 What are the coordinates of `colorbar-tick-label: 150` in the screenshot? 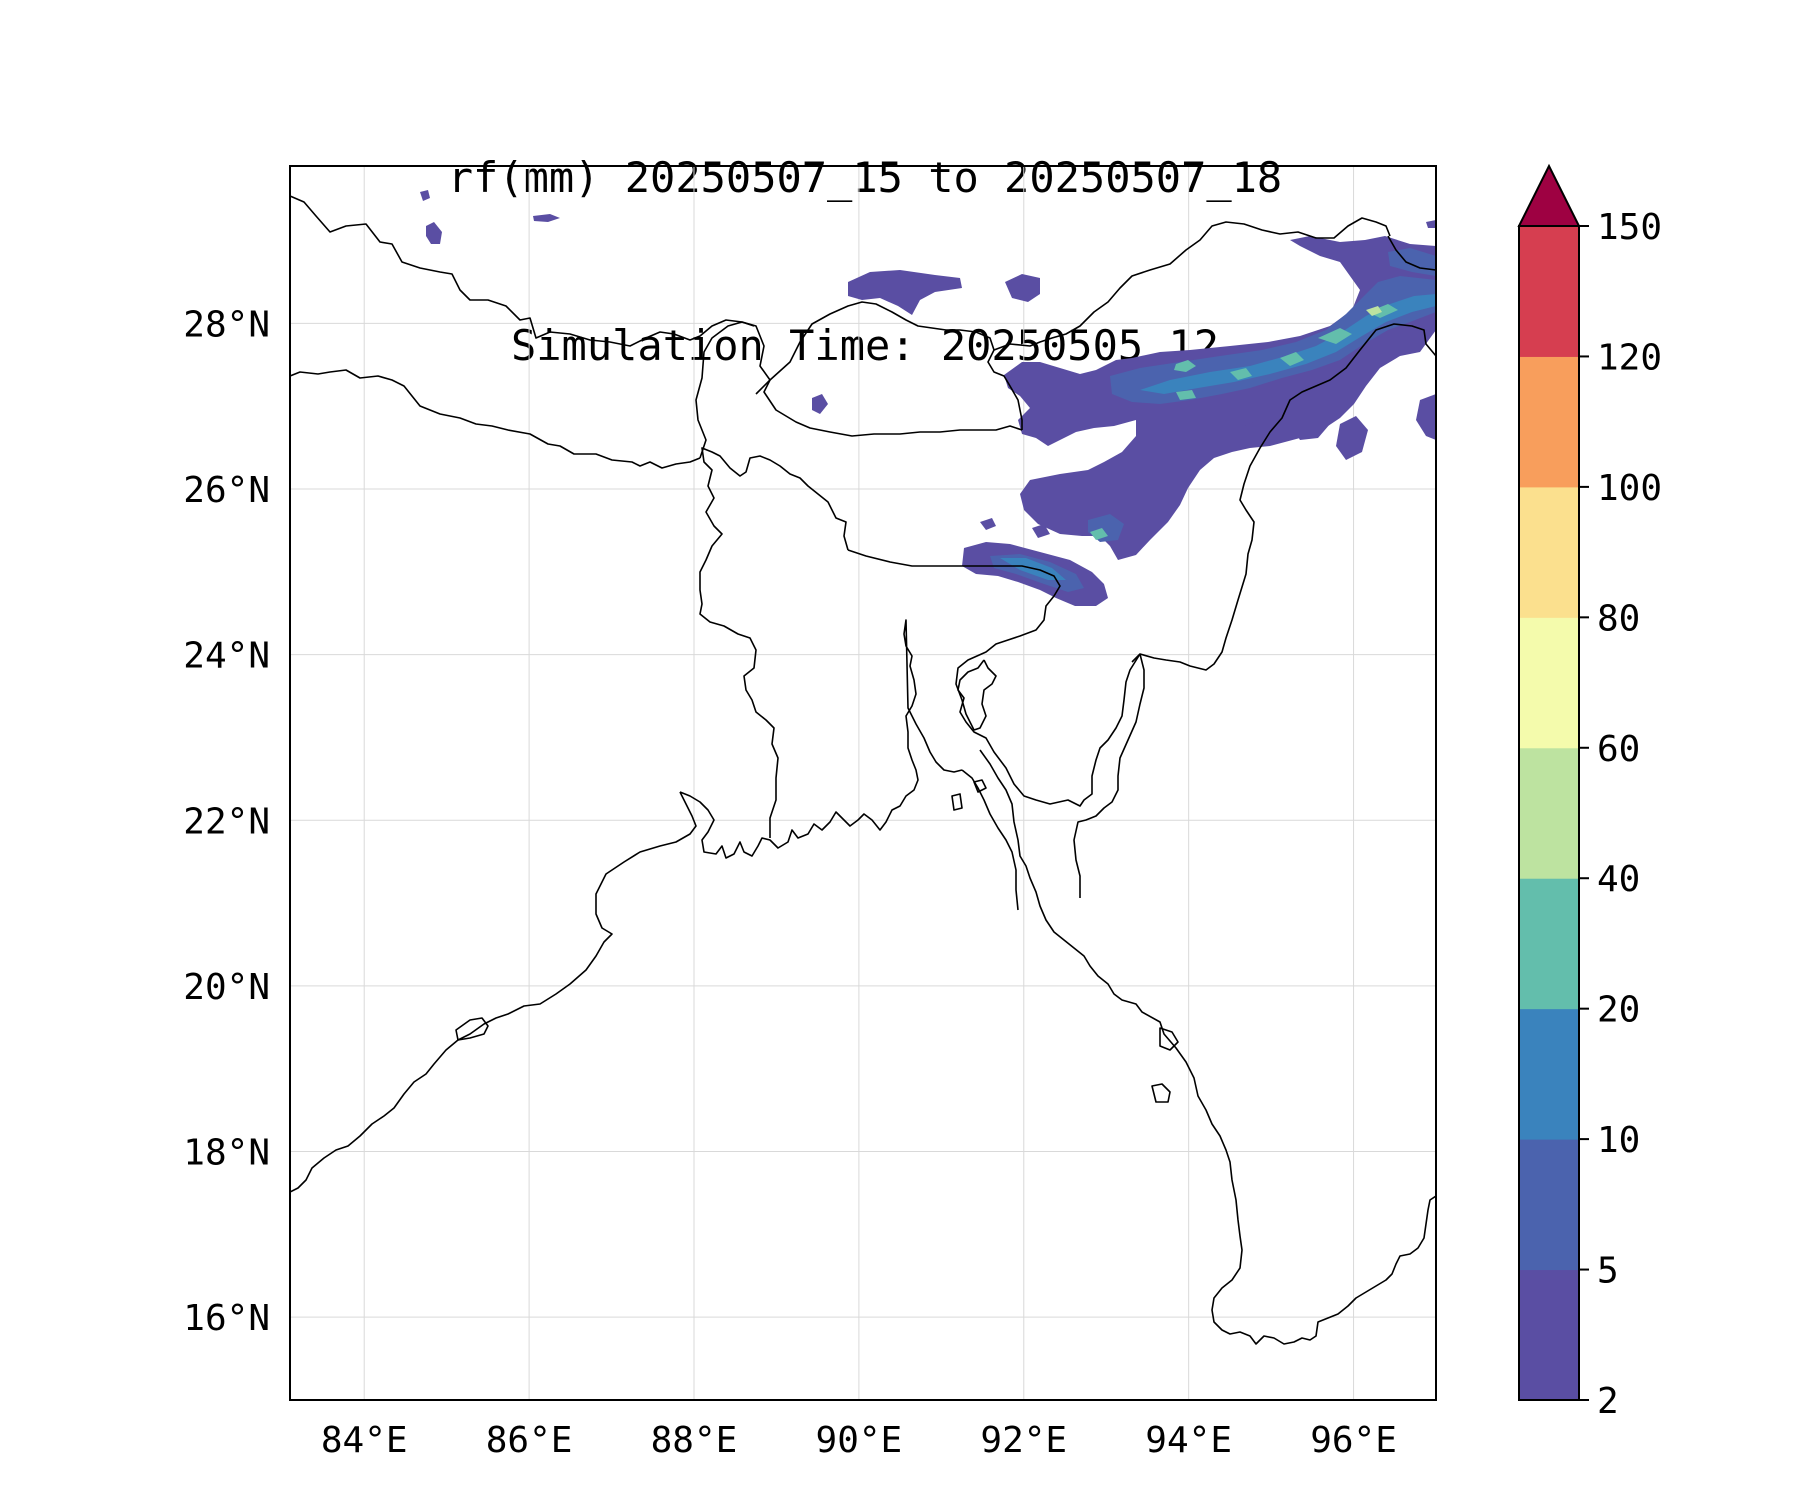 It's located at (1629, 227).